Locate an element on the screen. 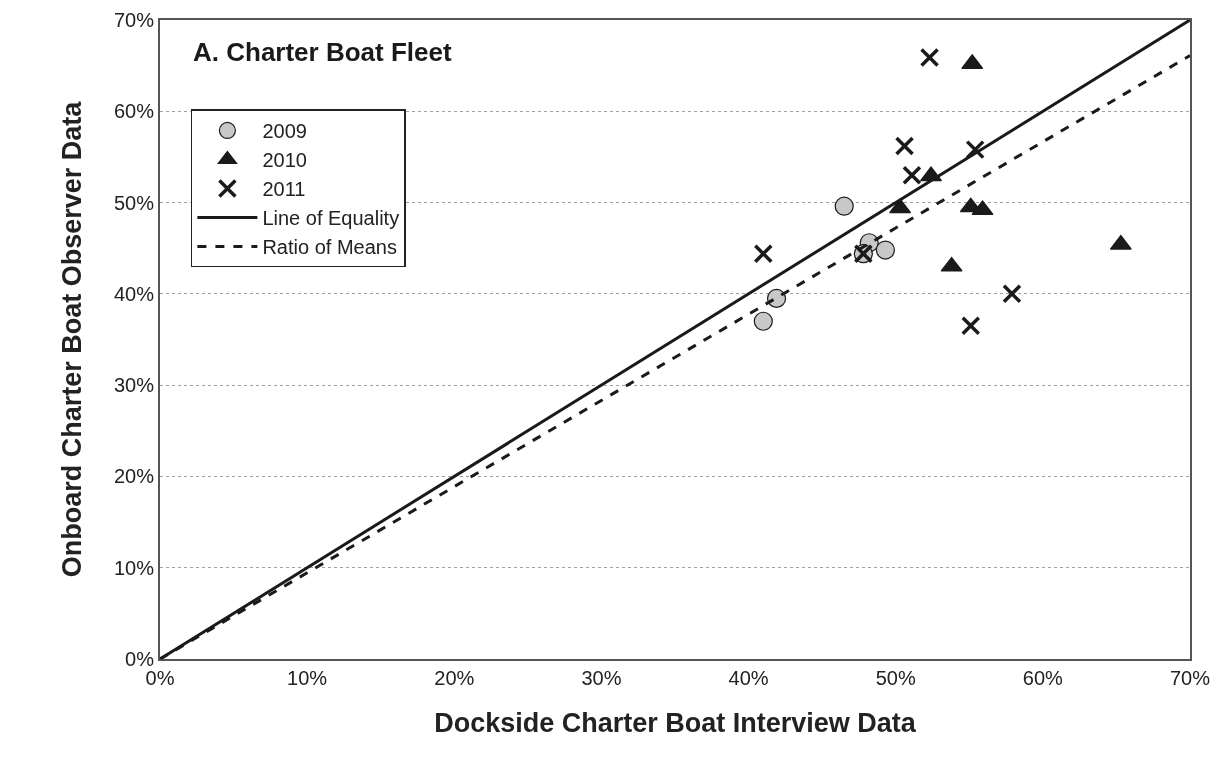  x-tick-label: 0% is located at coordinates (160, 678).